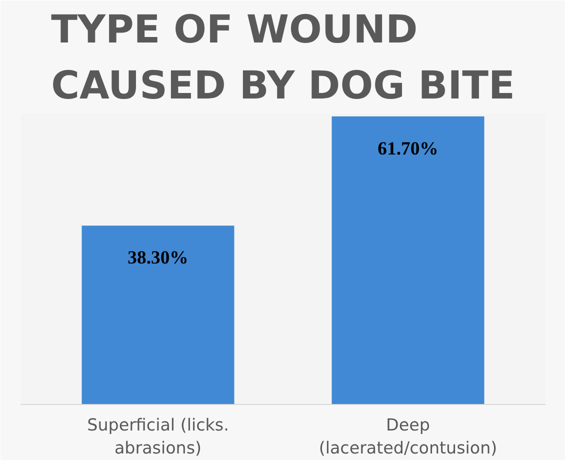  I want to click on x-tick-label: Superficial (licks. abrasions), so click(158, 437).